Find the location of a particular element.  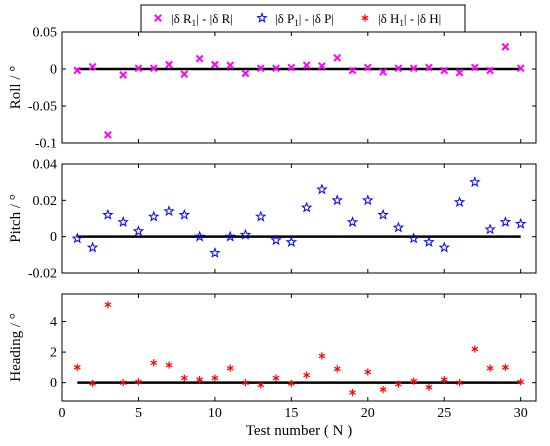

x-tick-label: 25 is located at coordinates (444, 413).